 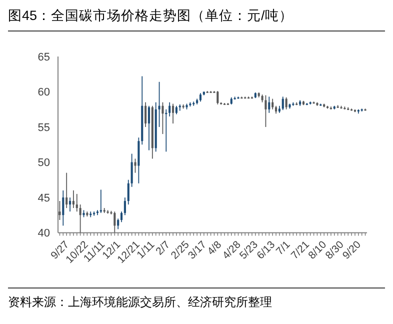 What do you see at coordinates (214, 248) in the screenshot?
I see `x-tick-label: 4/8` at bounding box center [214, 248].